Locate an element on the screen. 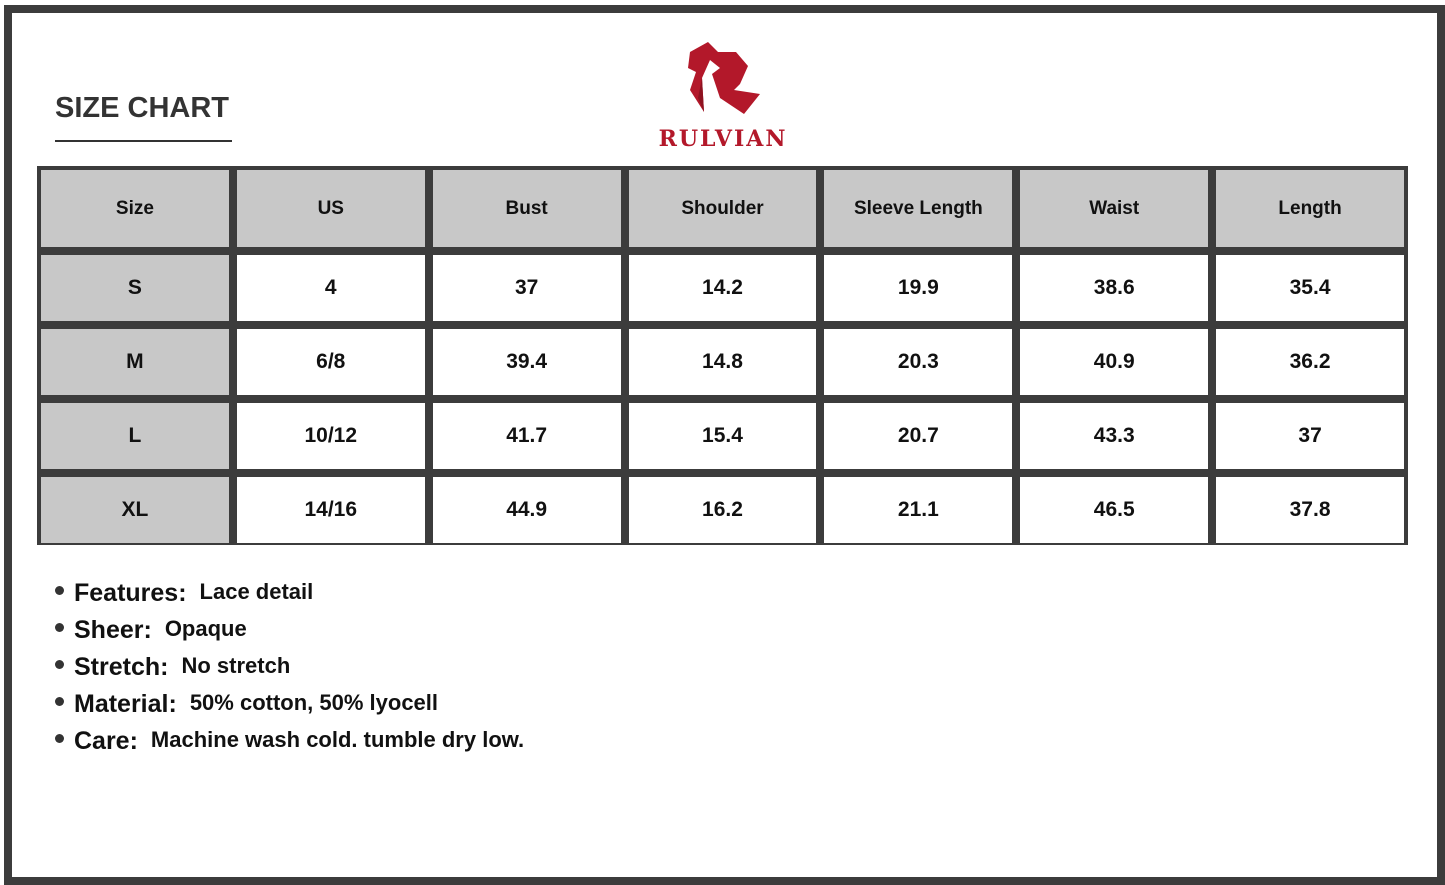 Image resolution: width=1445 pixels, height=885 pixels. header-length: Length is located at coordinates (1310, 208).